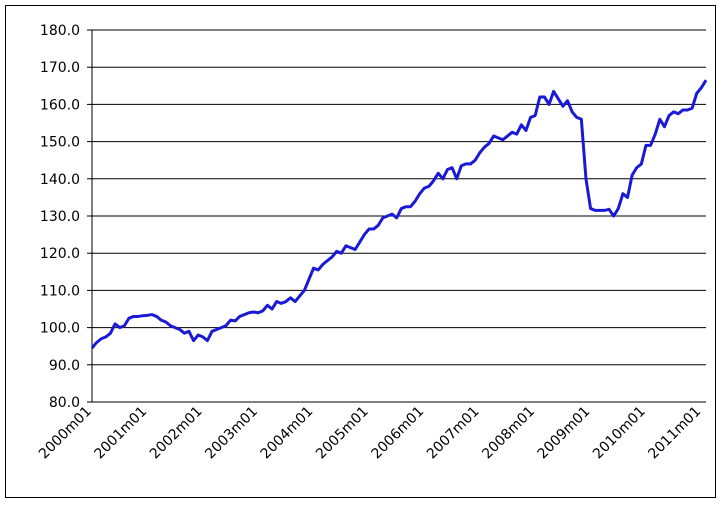 The width and height of the screenshot is (722, 509). Describe the element at coordinates (60, 105) in the screenshot. I see `y-tick-label: 160.0` at that location.